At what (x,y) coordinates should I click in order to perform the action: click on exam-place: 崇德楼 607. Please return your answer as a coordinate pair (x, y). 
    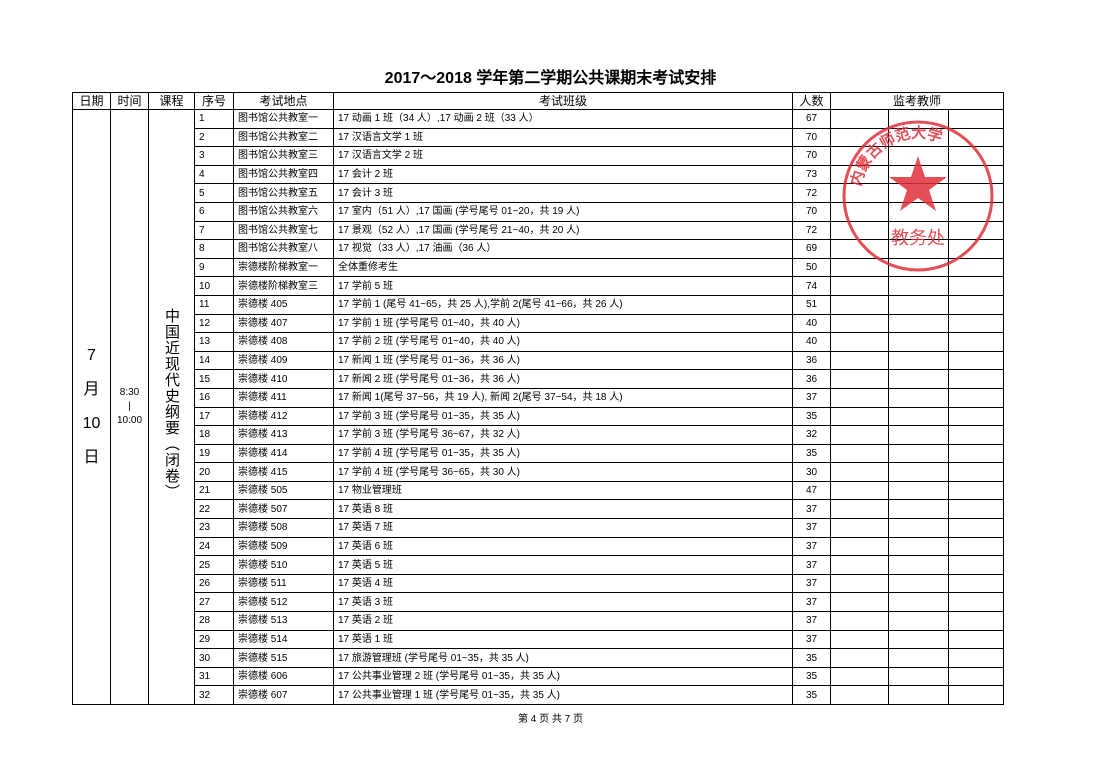
    Looking at the image, I should click on (283, 695).